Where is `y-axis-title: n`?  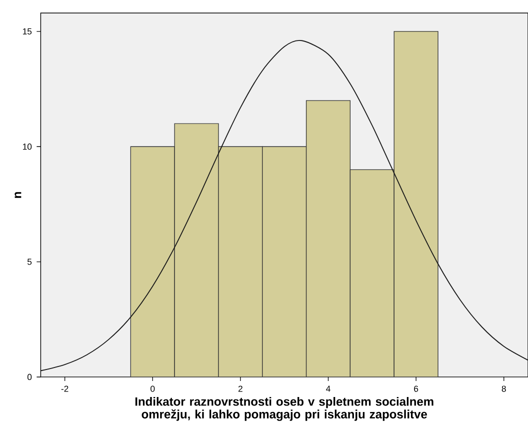 y-axis-title: n is located at coordinates (18, 195).